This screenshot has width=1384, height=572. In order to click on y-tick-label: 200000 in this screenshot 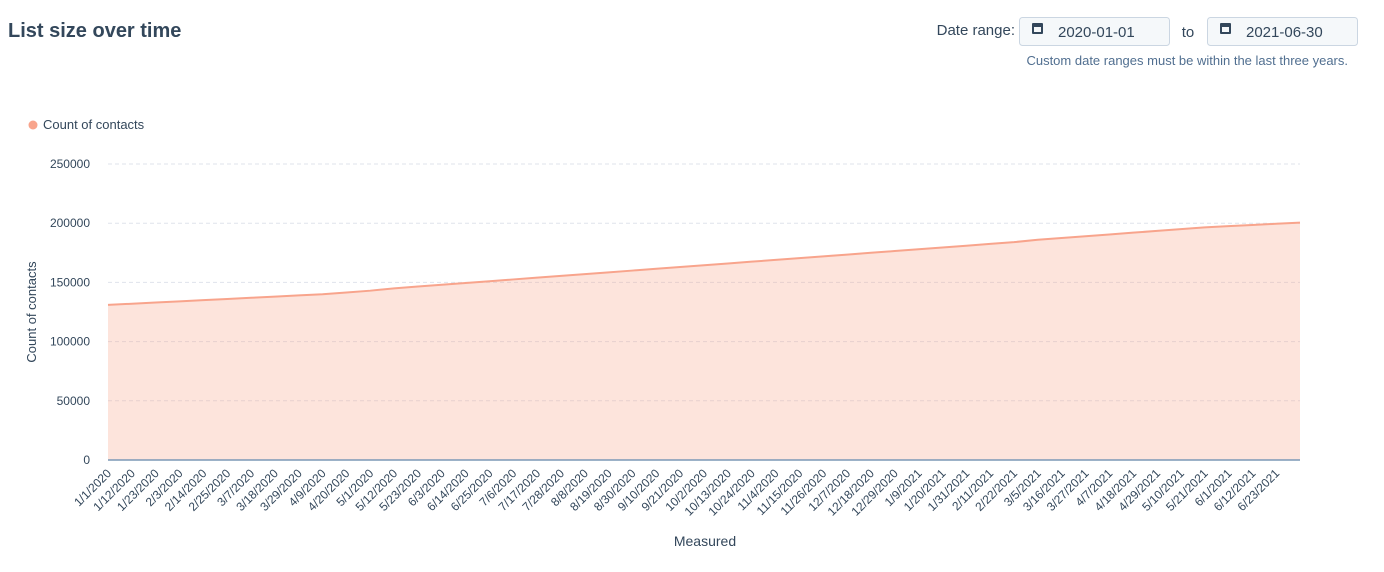, I will do `click(70, 223)`.